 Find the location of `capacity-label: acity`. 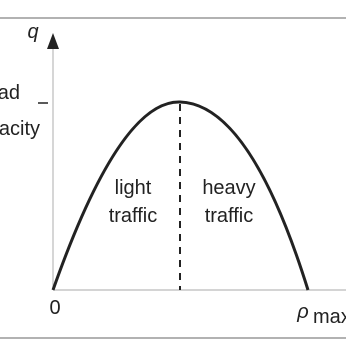

capacity-label: acity is located at coordinates (20, 129).